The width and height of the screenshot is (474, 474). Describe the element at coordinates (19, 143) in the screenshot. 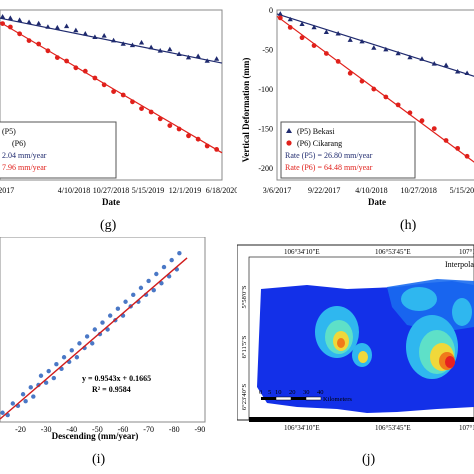

I see `legend-p6: (P6)` at that location.